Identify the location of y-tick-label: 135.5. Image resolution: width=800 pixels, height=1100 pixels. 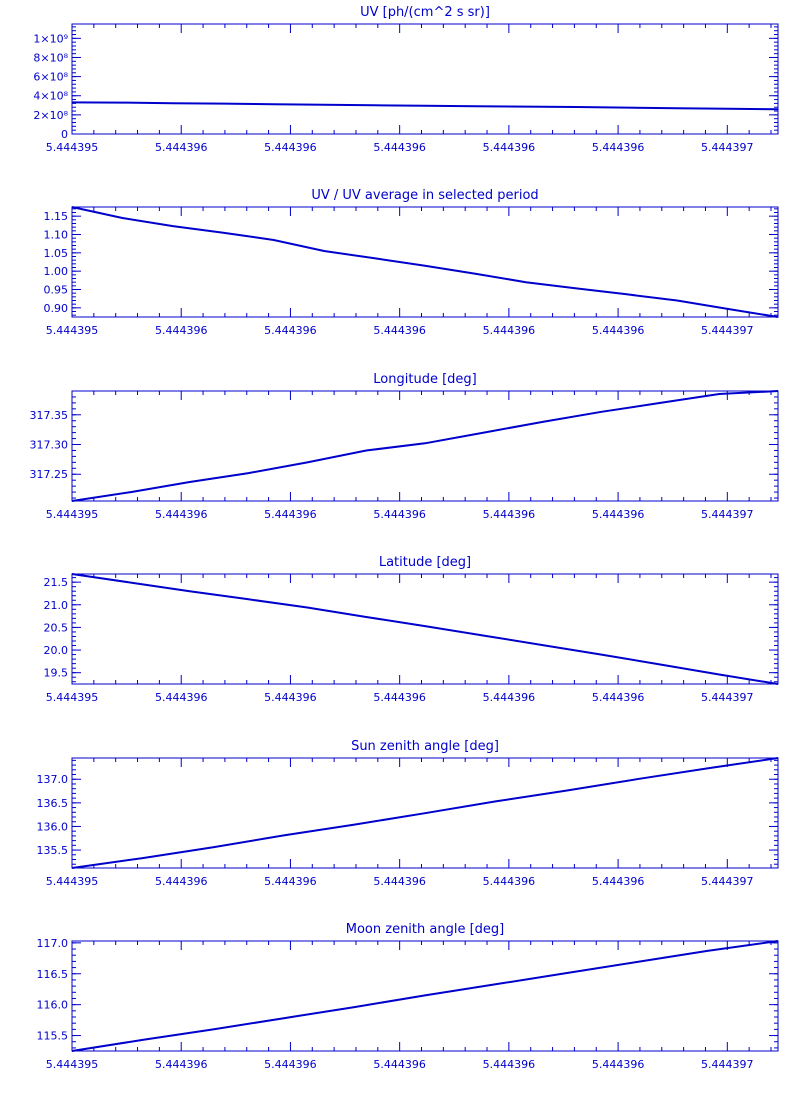
(53, 850).